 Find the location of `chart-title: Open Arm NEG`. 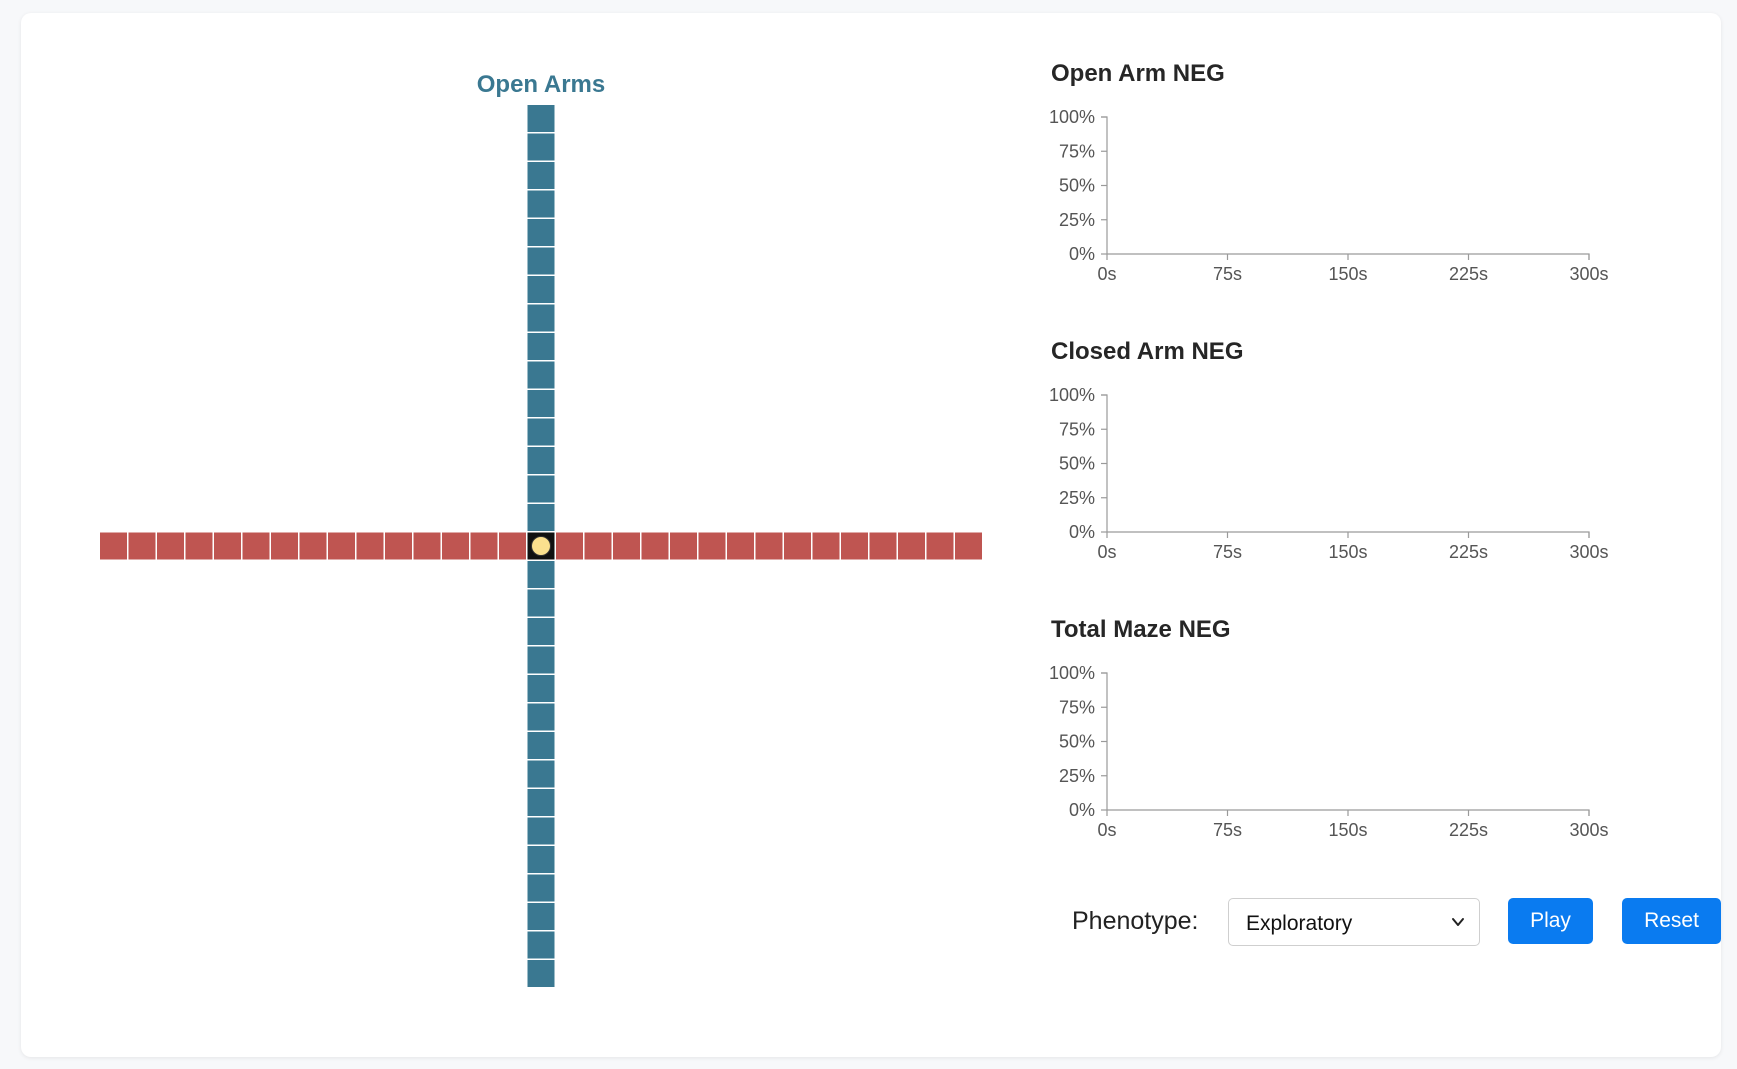

chart-title: Open Arm NEG is located at coordinates (1138, 73).